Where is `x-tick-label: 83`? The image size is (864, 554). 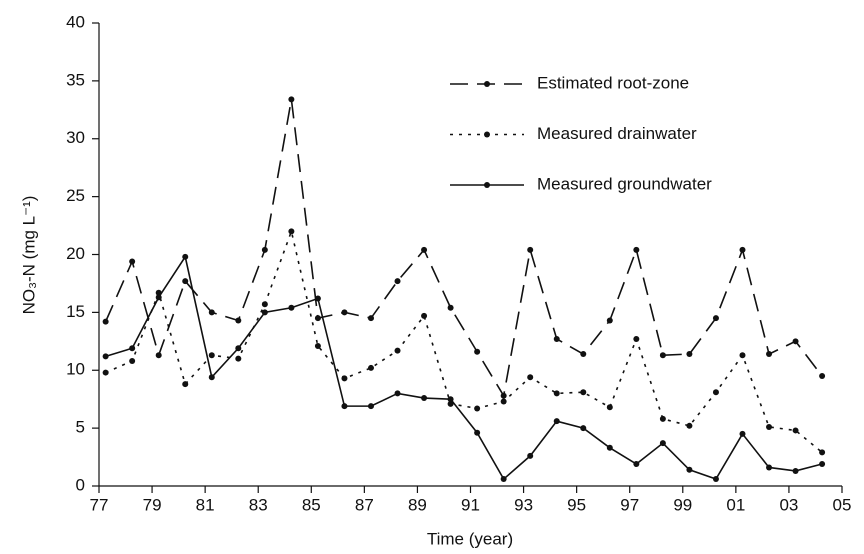
x-tick-label: 83 is located at coordinates (258, 504).